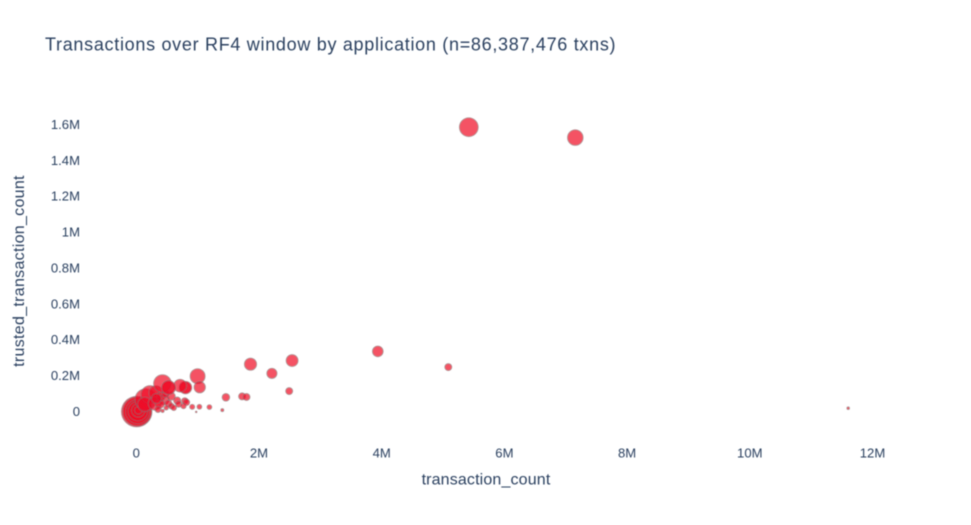 The height and width of the screenshot is (525, 971). What do you see at coordinates (872, 452) in the screenshot?
I see `svg-text: 12M` at bounding box center [872, 452].